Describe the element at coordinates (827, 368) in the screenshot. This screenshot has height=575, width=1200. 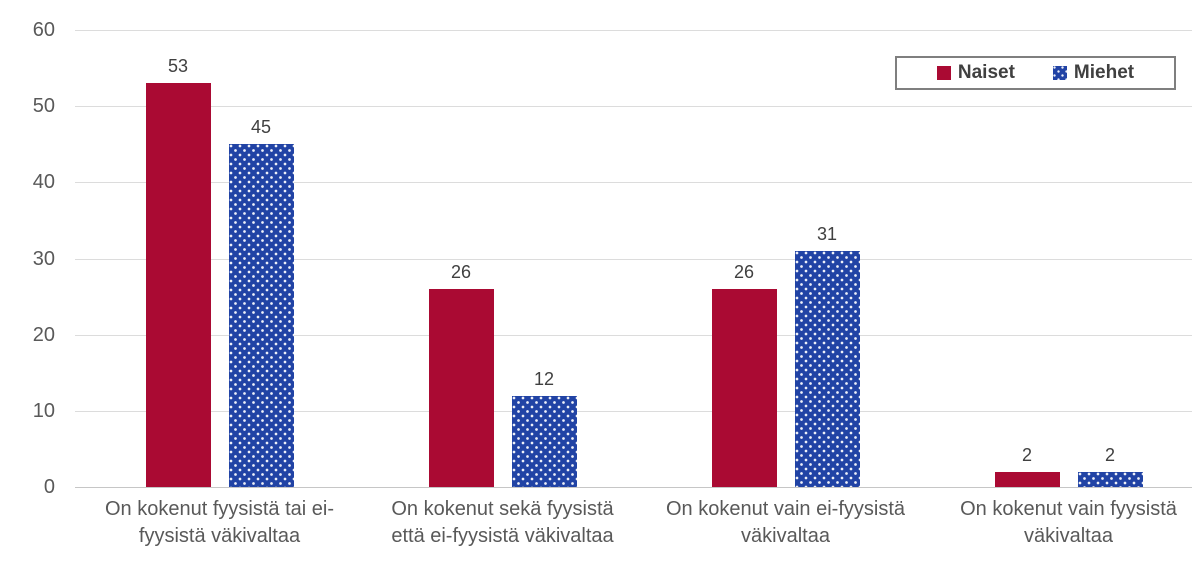
I see `bar-miehet-group3` at that location.